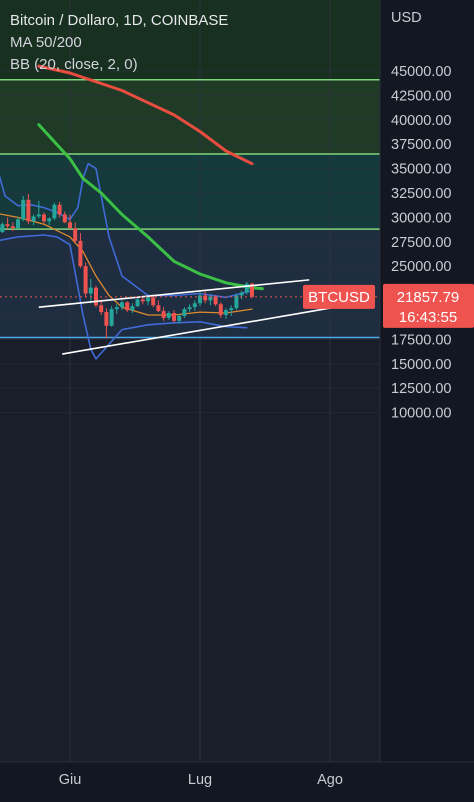 Image resolution: width=474 pixels, height=802 pixels. I want to click on price-tick-label: 32500.00, so click(421, 194).